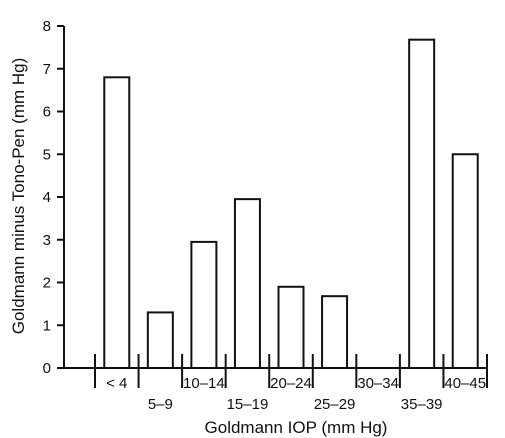 Image resolution: width=505 pixels, height=438 pixels. Describe the element at coordinates (47, 283) in the screenshot. I see `y-tick-label: 2` at that location.